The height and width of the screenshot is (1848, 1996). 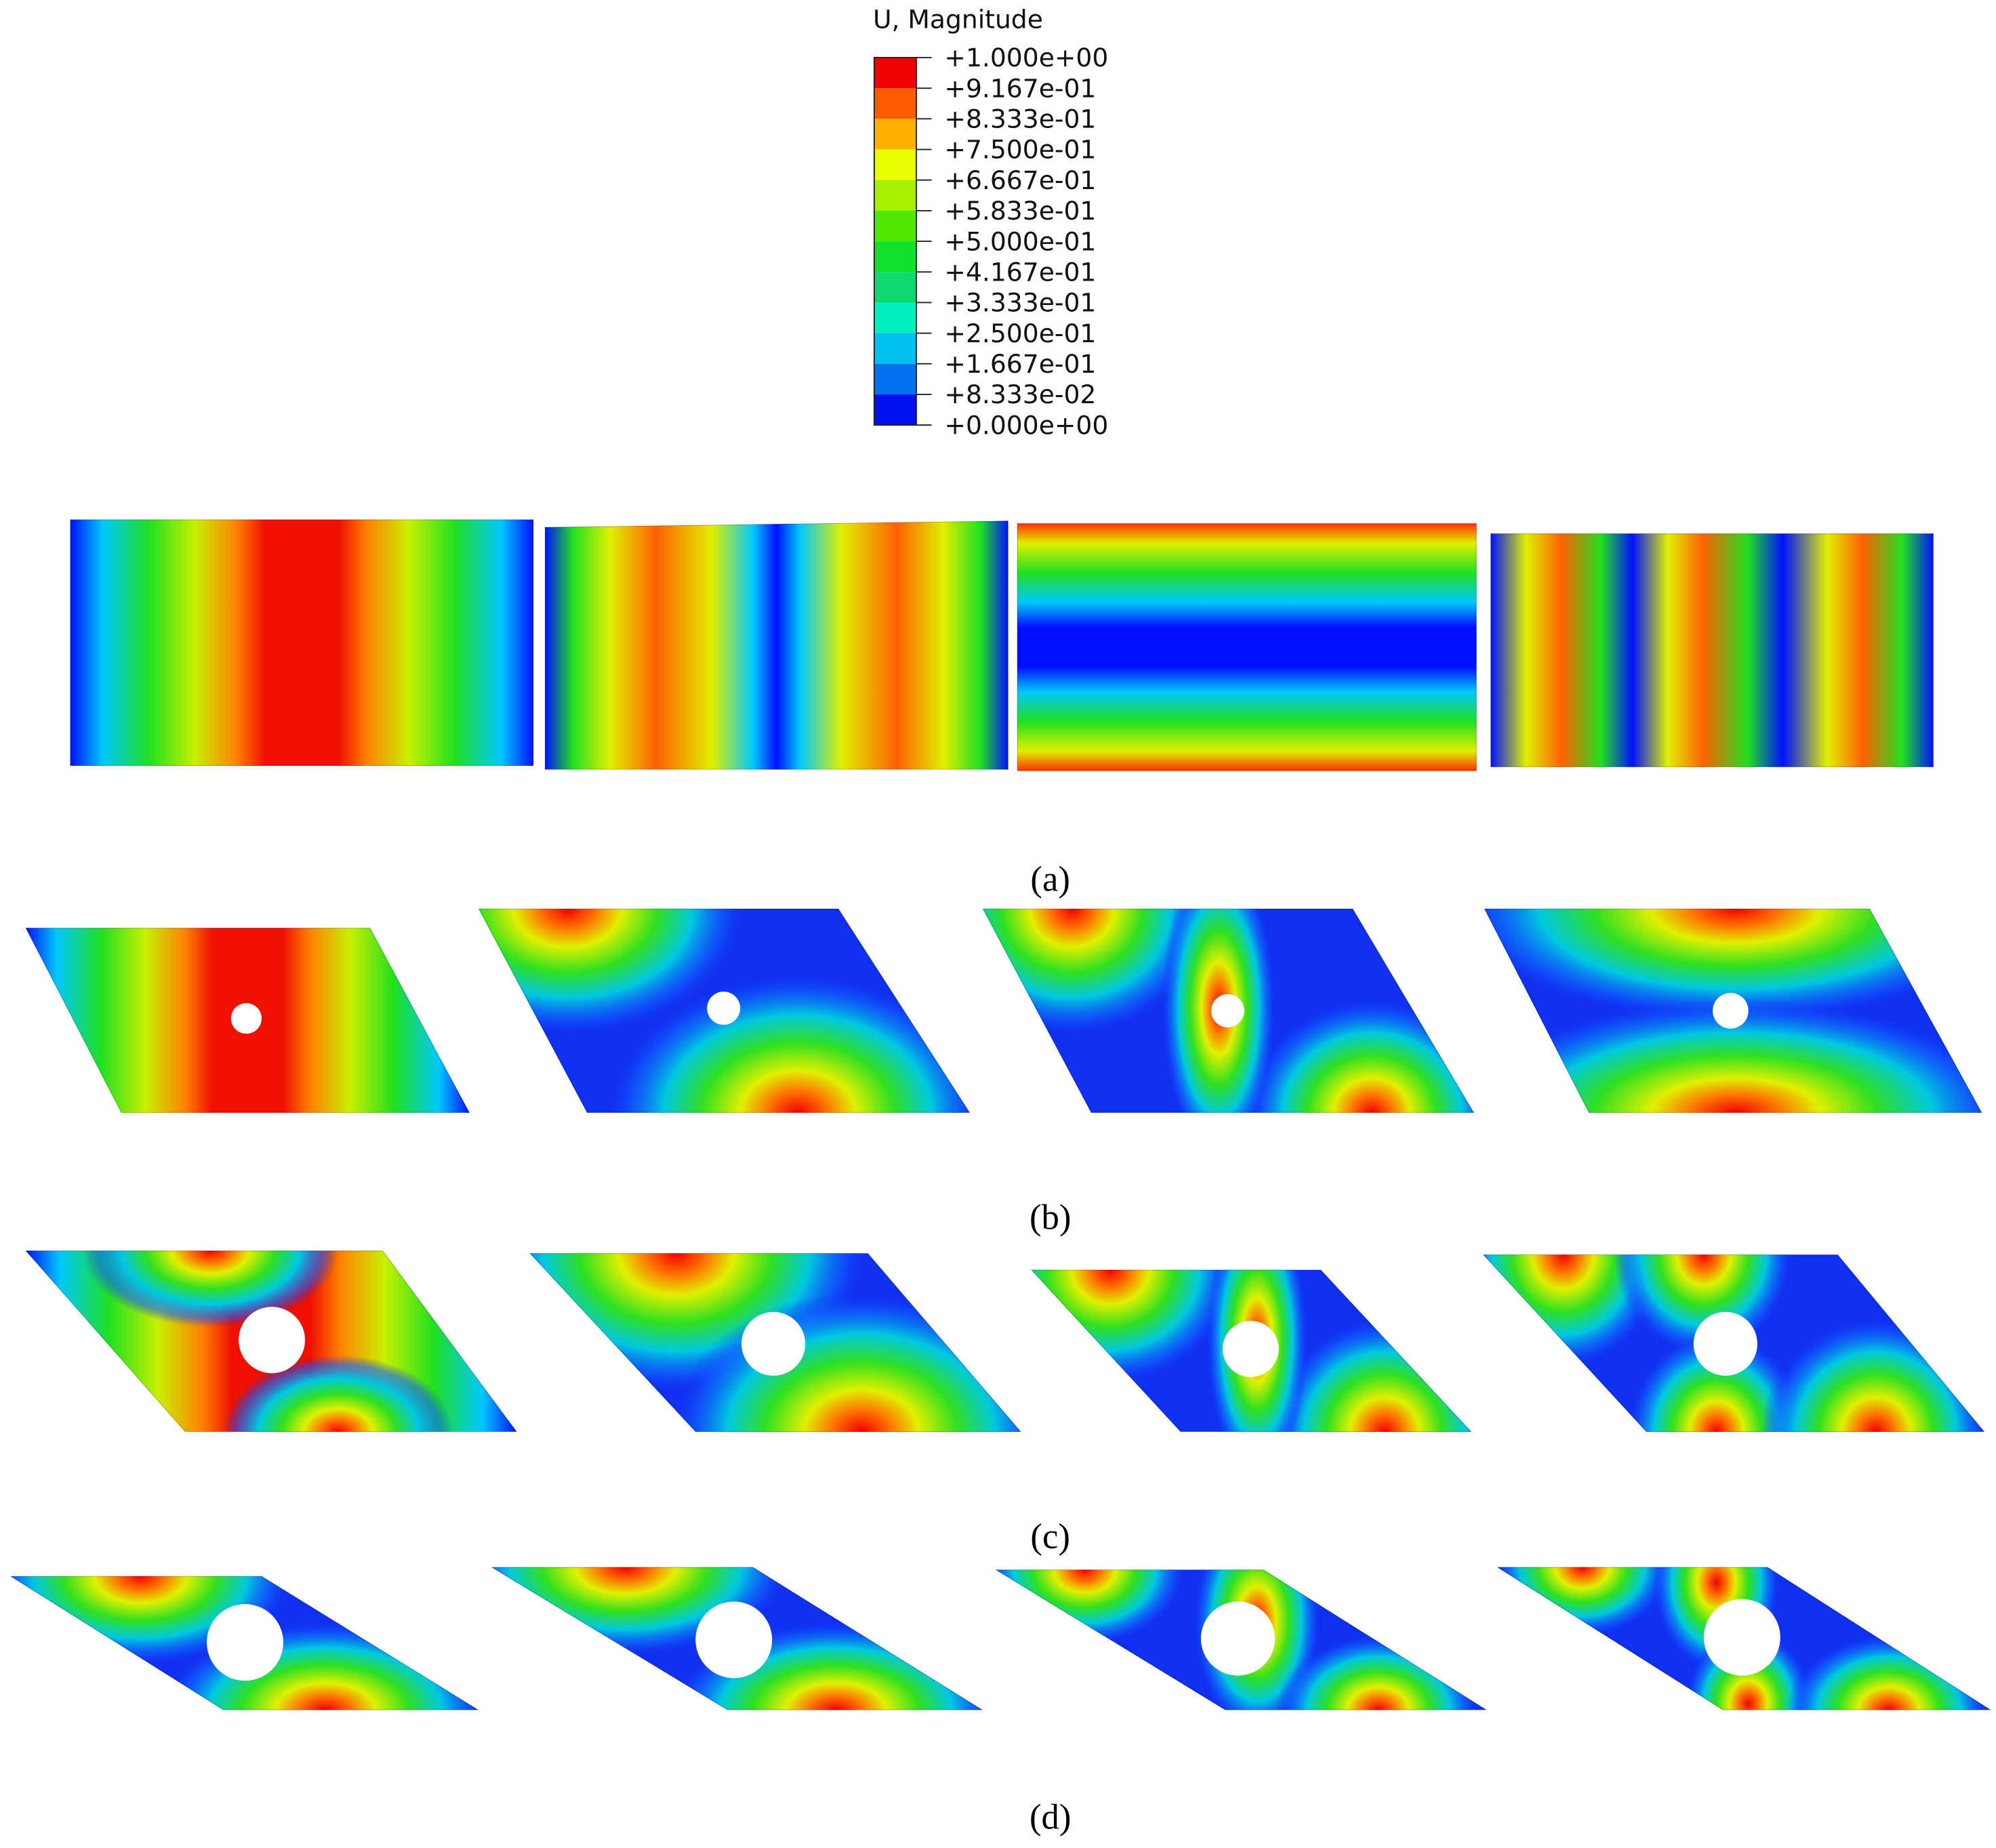 I want to click on caption: (d), so click(x=1050, y=1817).